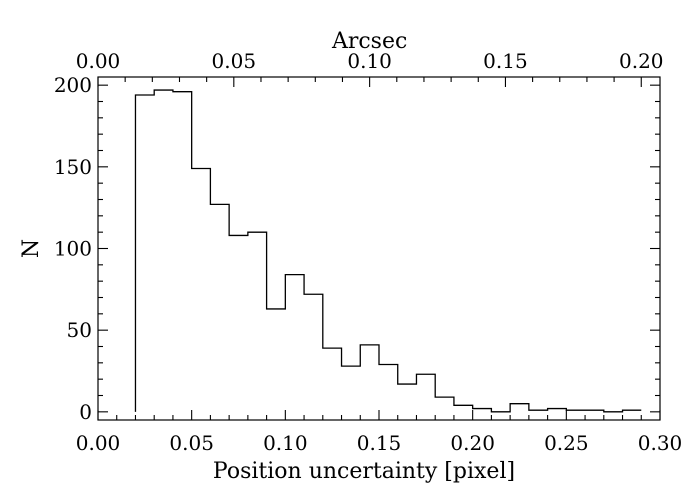  I want to click on top-tick-label: 0.00, so click(98, 61).